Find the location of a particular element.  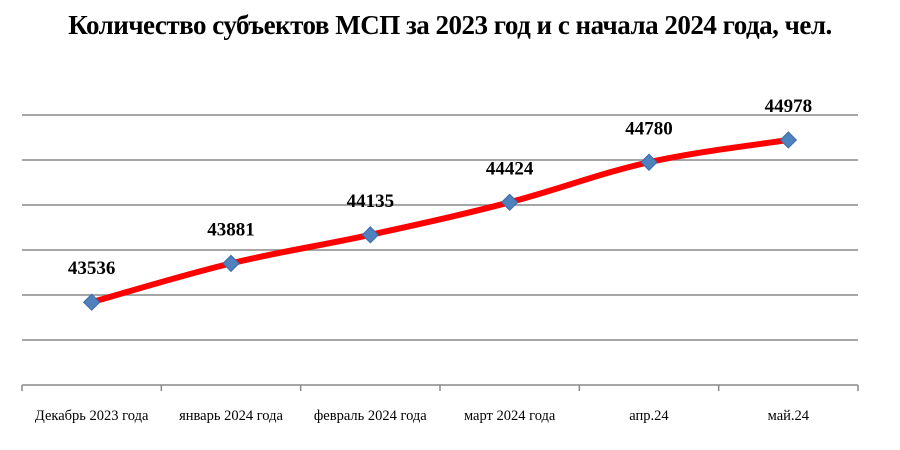

x-tick-label: Декабрь 2023 года is located at coordinates (92, 416).